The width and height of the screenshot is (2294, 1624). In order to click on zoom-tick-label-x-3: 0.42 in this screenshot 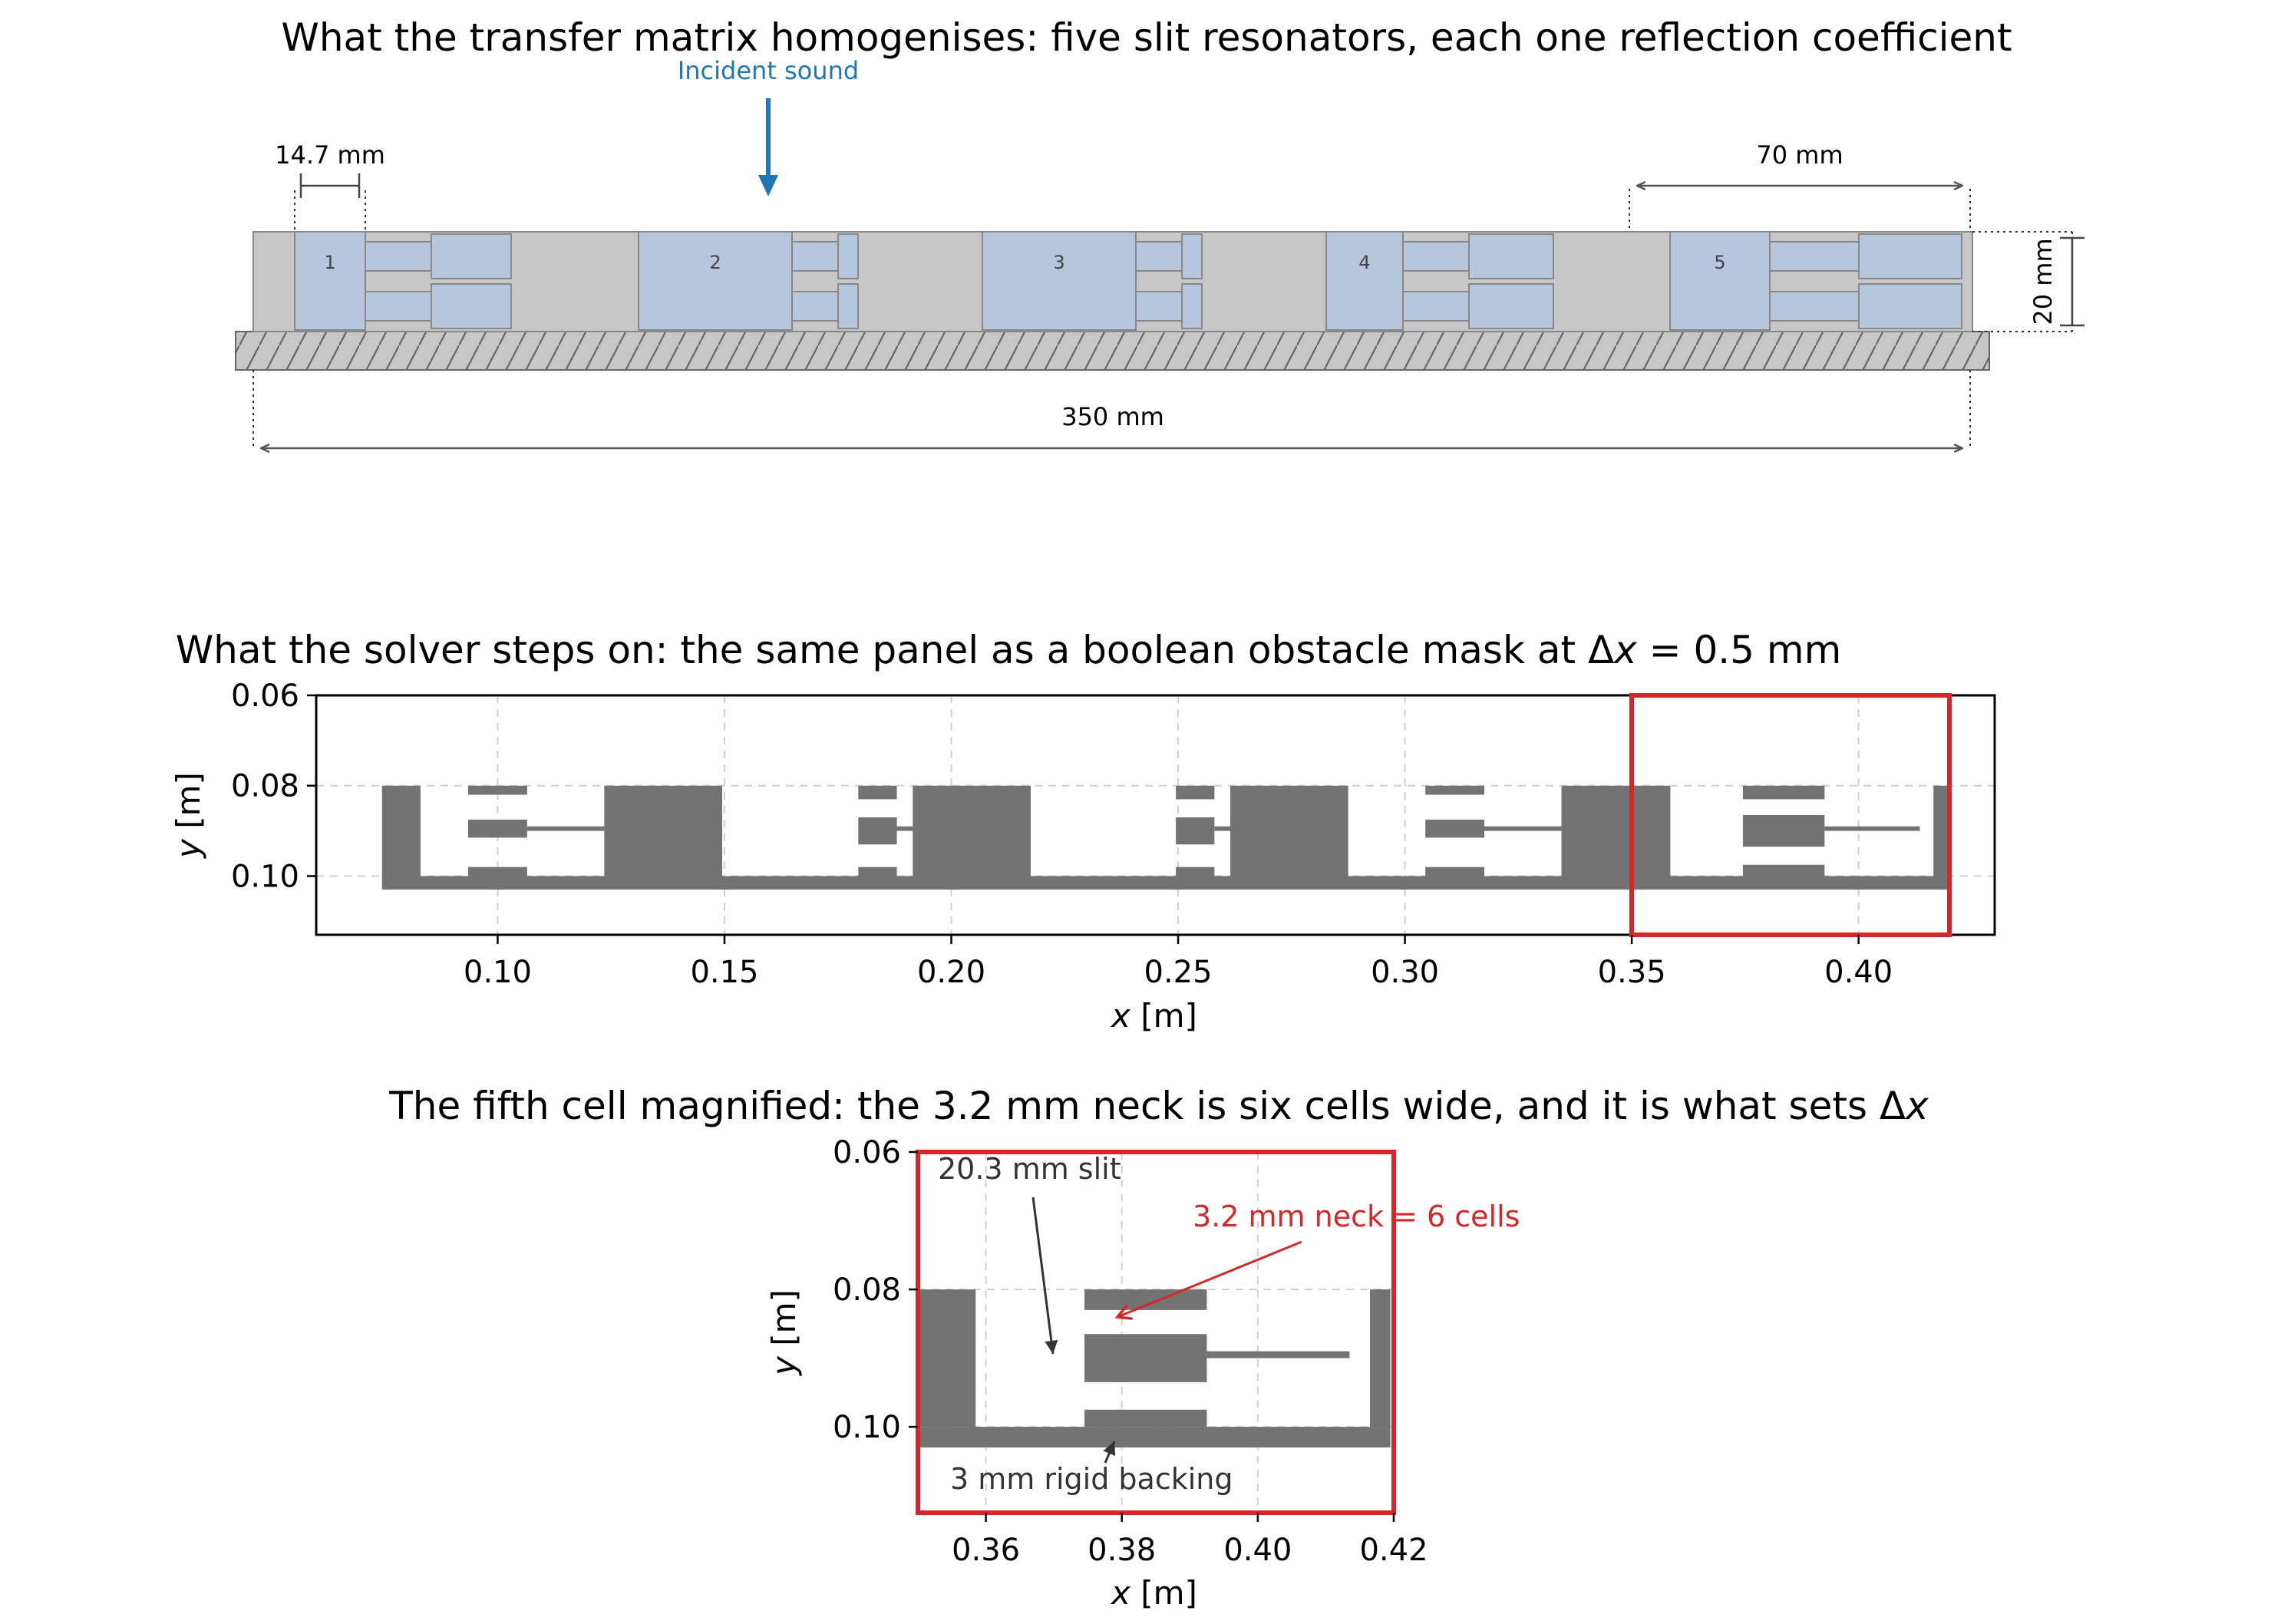, I will do `click(1393, 1550)`.